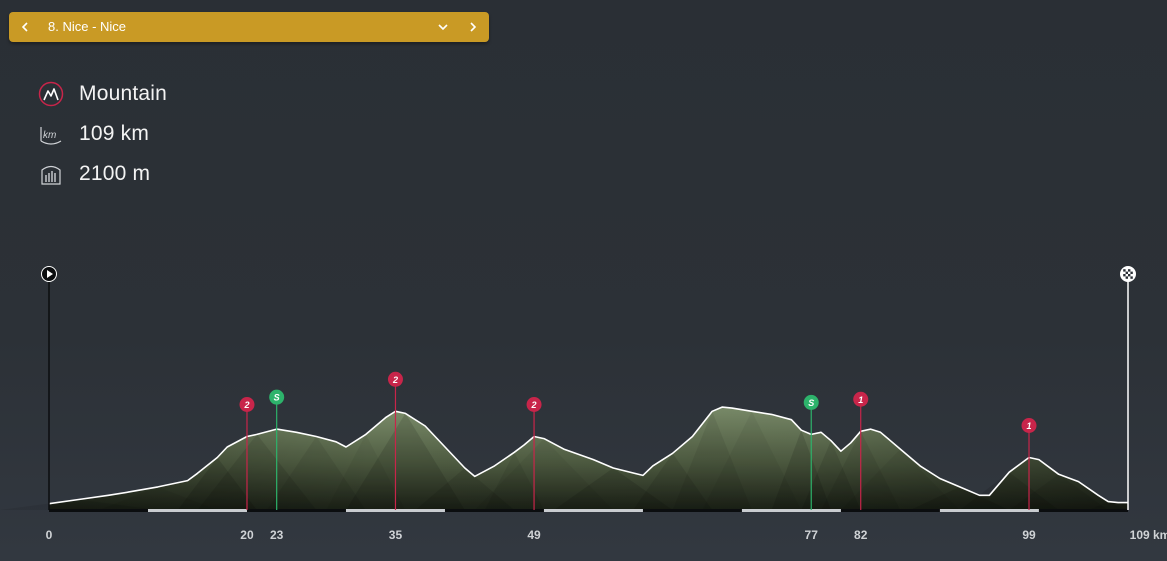 The width and height of the screenshot is (1167, 561). I want to click on checkered-flag-icon, so click(1128, 274).